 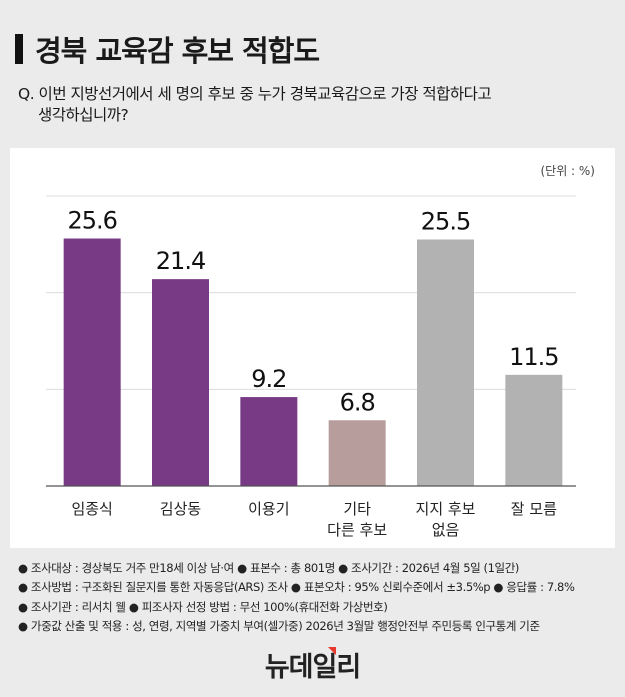 What do you see at coordinates (19, 49) in the screenshot?
I see `title-marker` at bounding box center [19, 49].